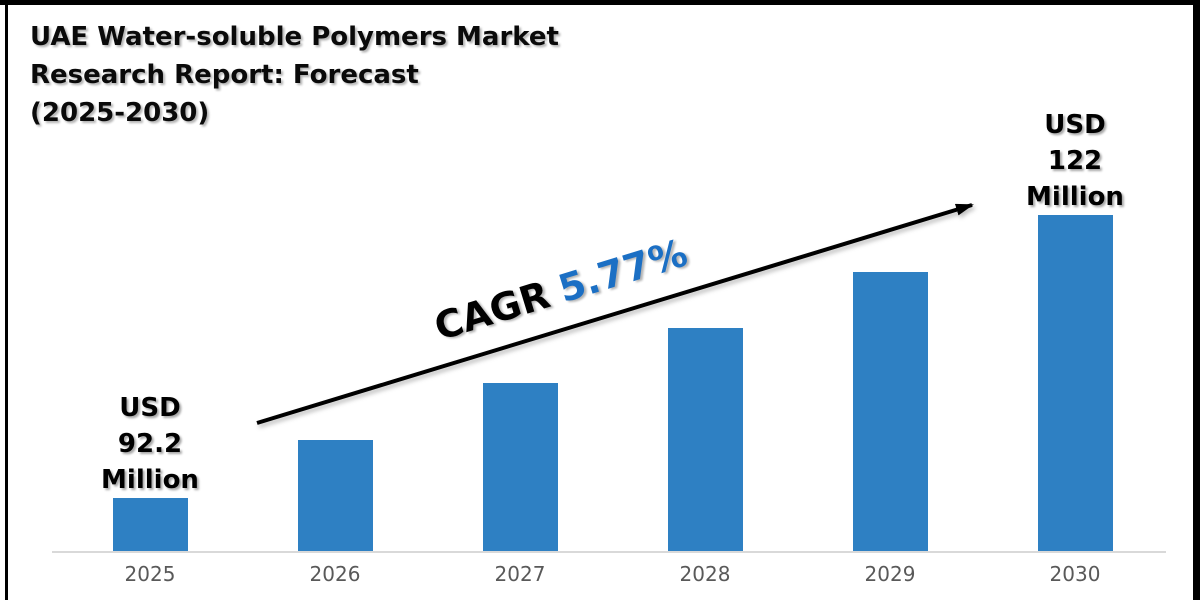 Image resolution: width=1200 pixels, height=600 pixels. I want to click on data-label-2025-line-3: Million, so click(150, 480).